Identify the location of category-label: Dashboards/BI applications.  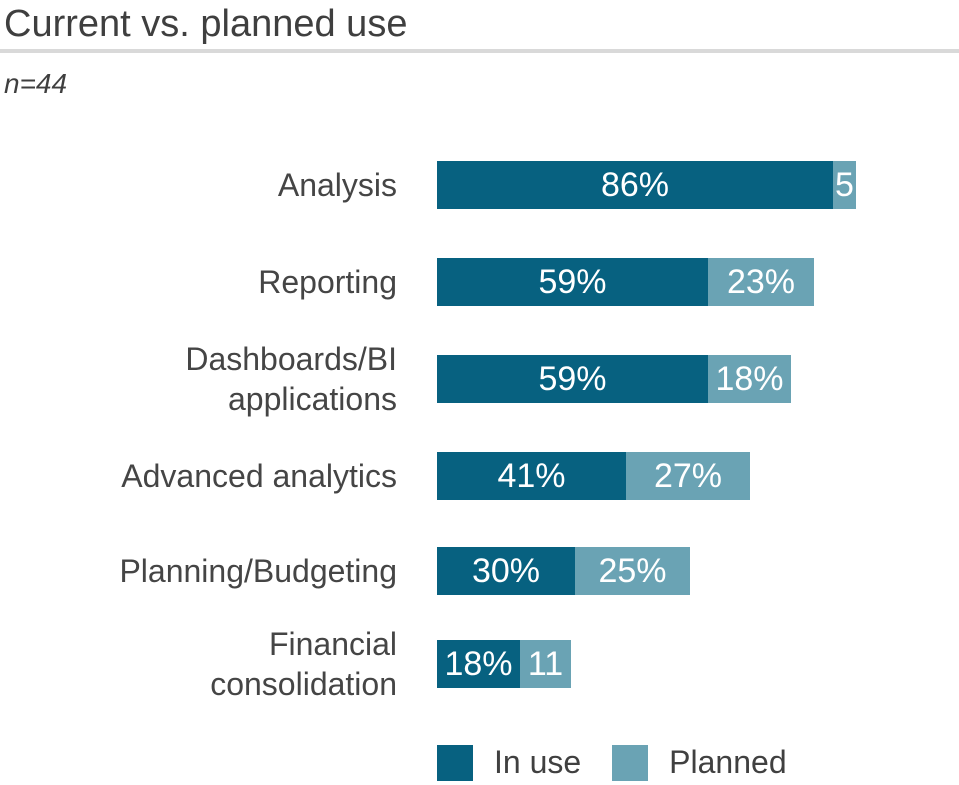
(291, 379).